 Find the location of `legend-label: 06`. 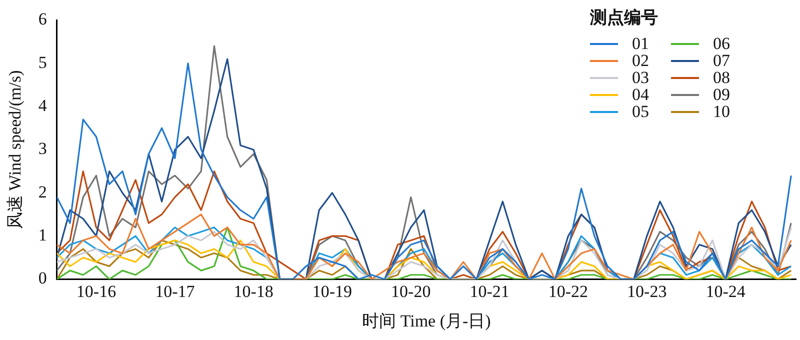

legend-label: 06 is located at coordinates (721, 44).